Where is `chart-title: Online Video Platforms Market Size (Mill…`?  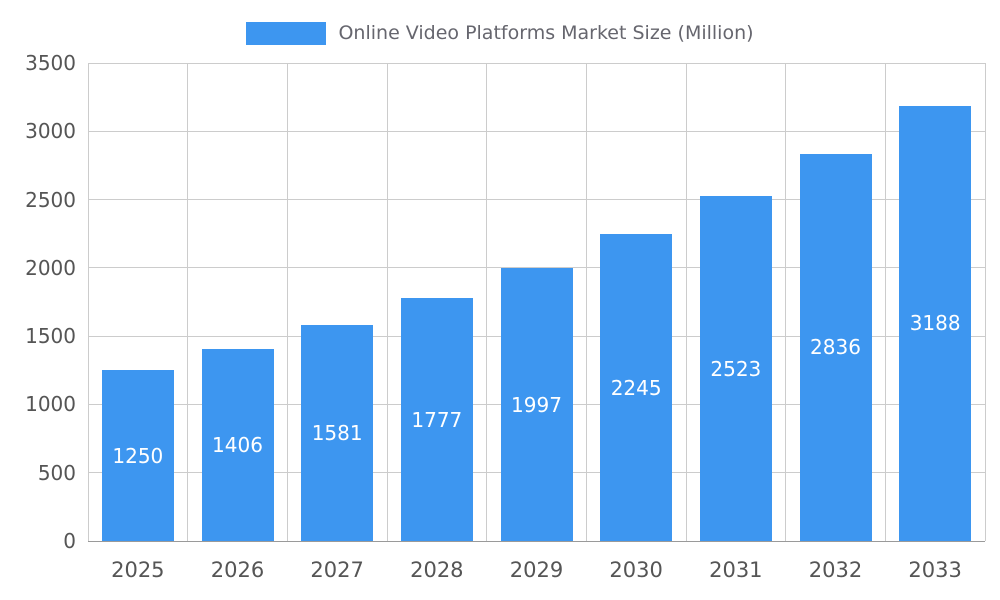
chart-title: Online Video Platforms Market Size (Mill… is located at coordinates (546, 33).